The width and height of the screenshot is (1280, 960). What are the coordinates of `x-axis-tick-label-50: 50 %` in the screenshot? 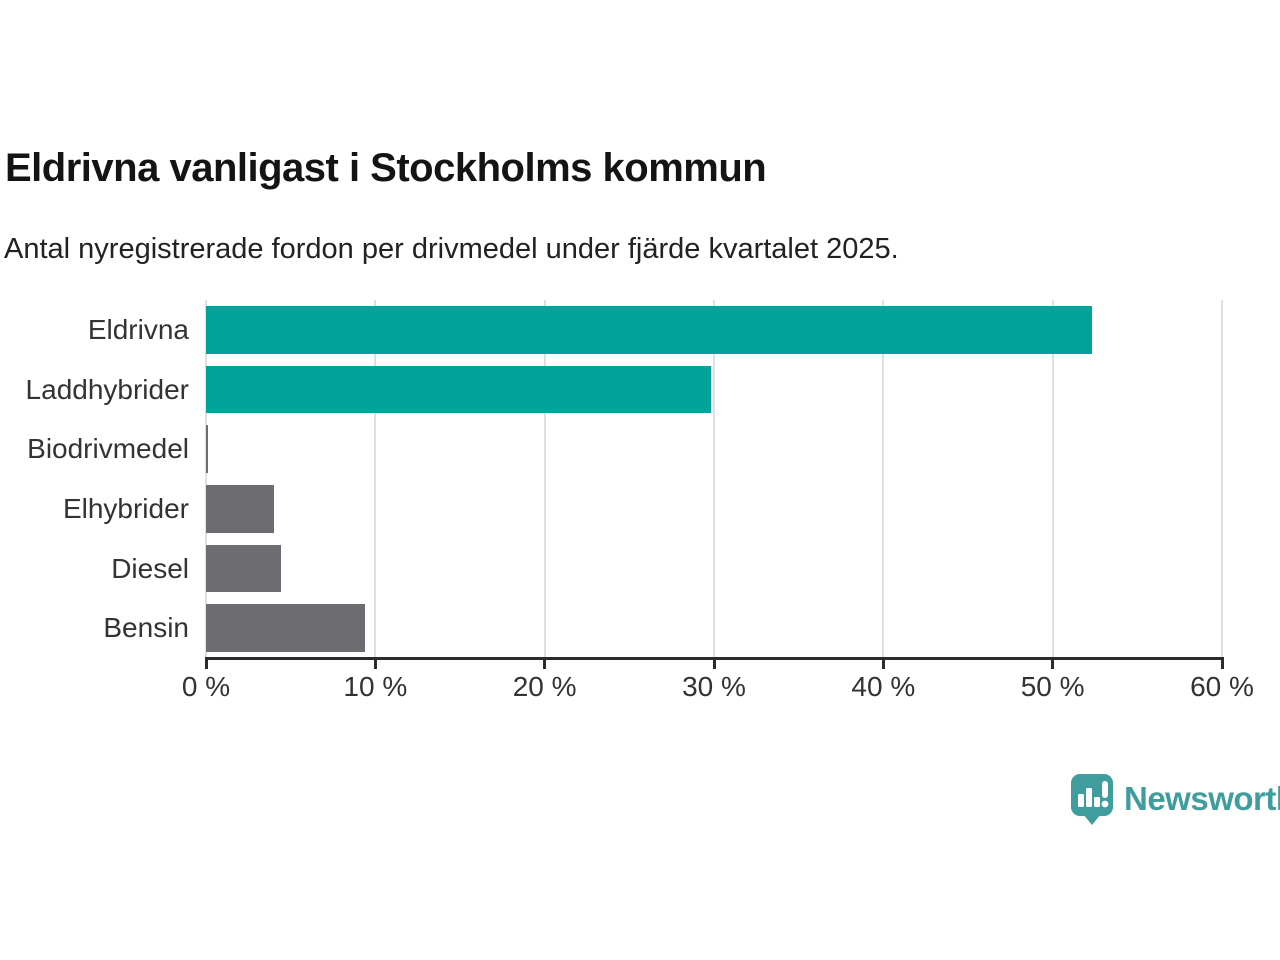 It's located at (1052, 686).